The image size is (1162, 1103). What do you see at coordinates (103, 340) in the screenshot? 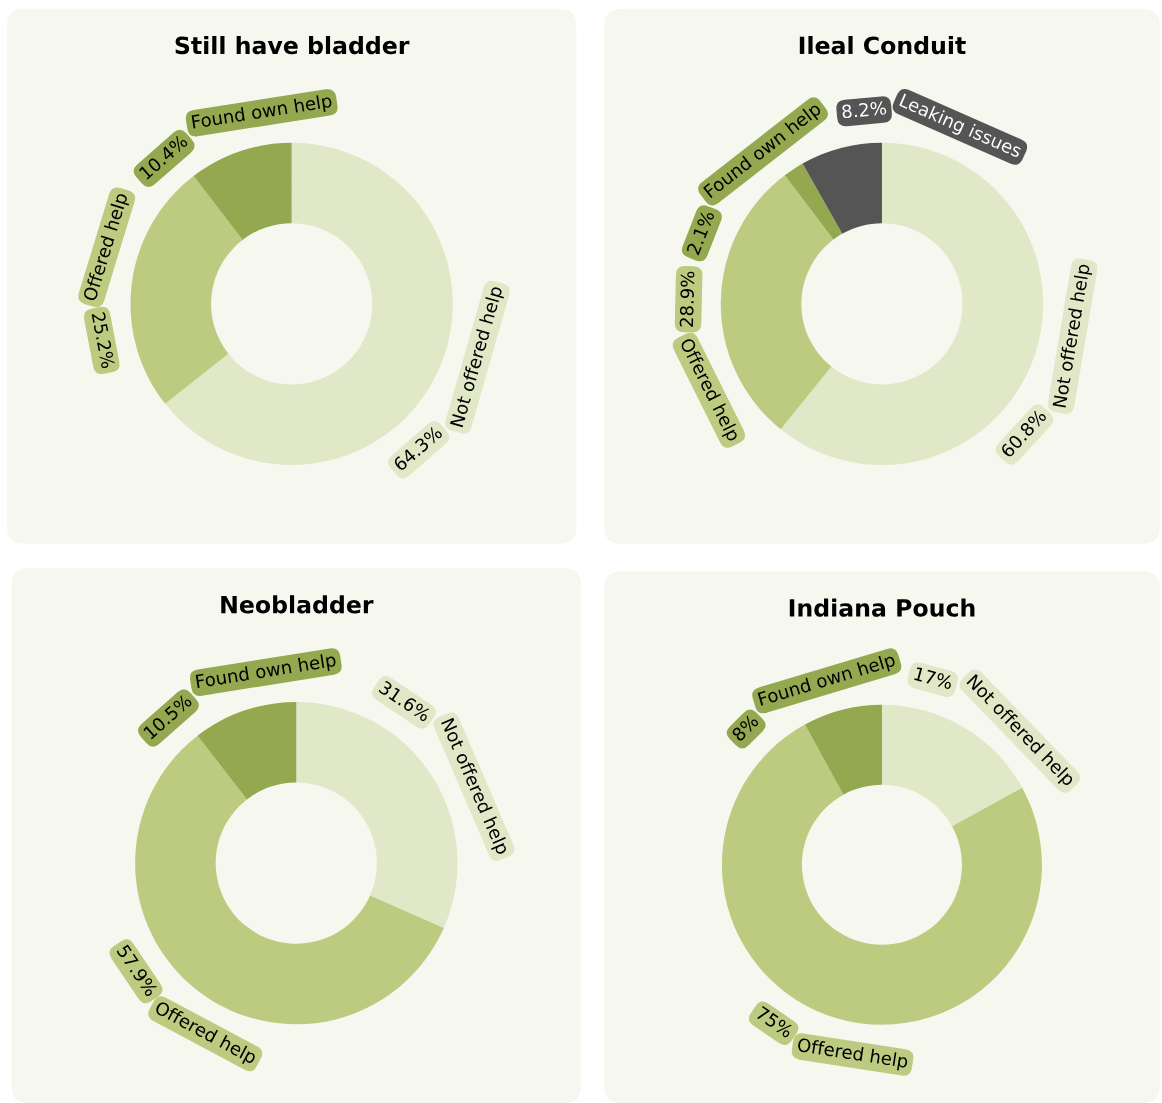
I see `data-label: 25.2%` at bounding box center [103, 340].